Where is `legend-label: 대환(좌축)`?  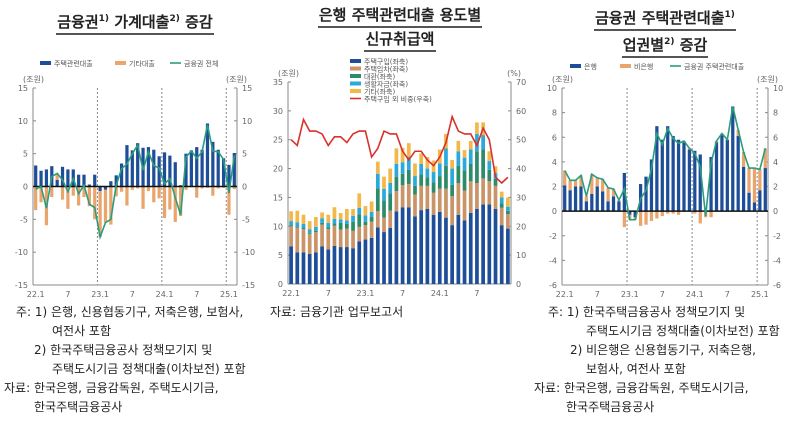 legend-label: 대환(좌축) is located at coordinates (379, 76).